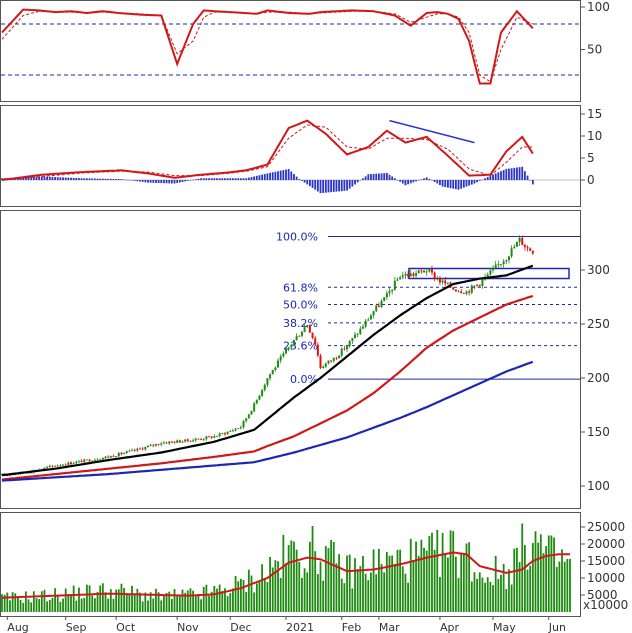 The width and height of the screenshot is (632, 633). What do you see at coordinates (591, 180) in the screenshot?
I see `macd-axis-tick-label: 0` at bounding box center [591, 180].